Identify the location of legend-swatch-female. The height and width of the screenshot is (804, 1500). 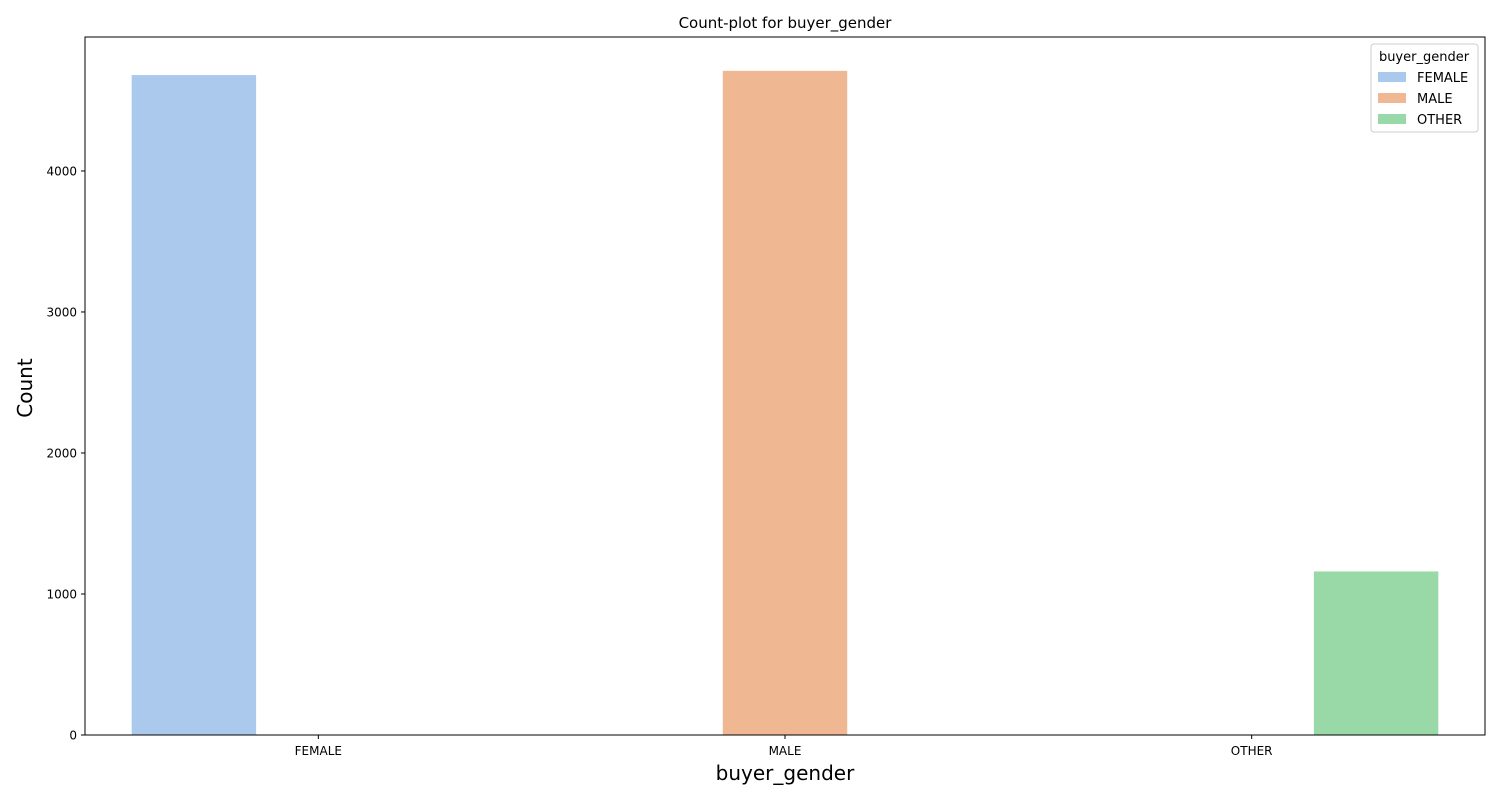
(1392, 77).